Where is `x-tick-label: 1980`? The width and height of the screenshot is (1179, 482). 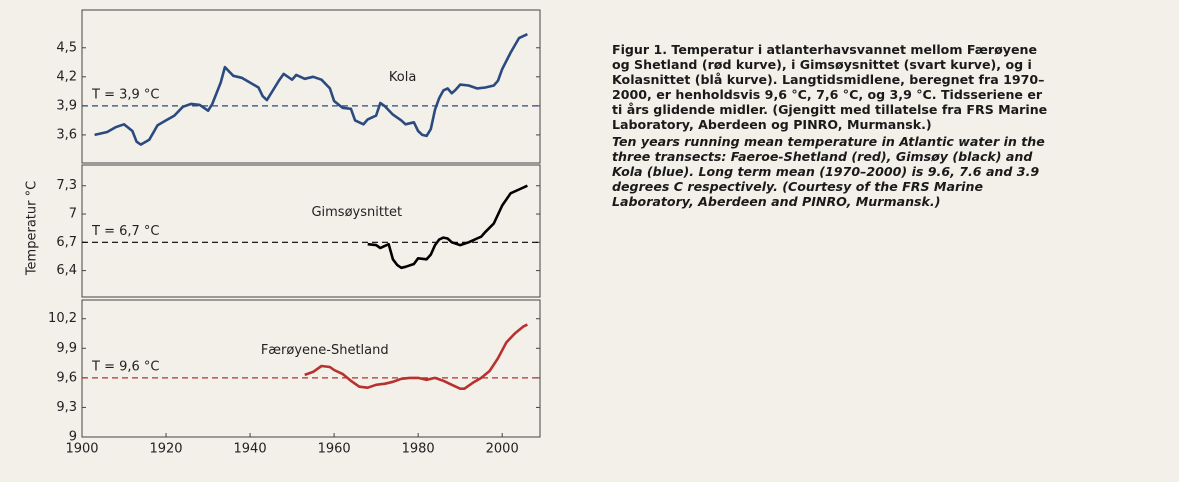 x-tick-label: 1980 is located at coordinates (418, 449).